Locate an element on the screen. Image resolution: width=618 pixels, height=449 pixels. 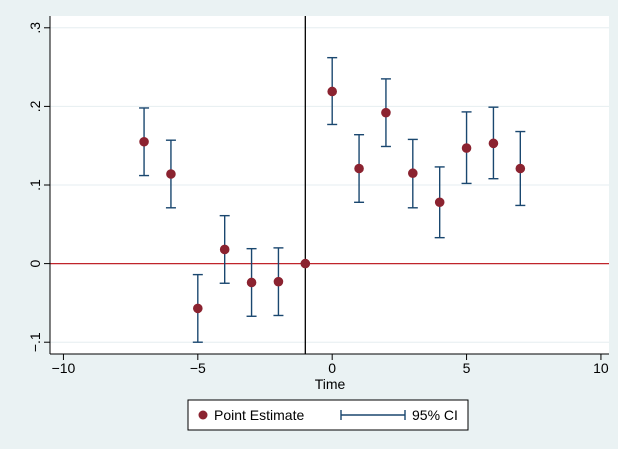
x-tick-label: −5 is located at coordinates (198, 368).